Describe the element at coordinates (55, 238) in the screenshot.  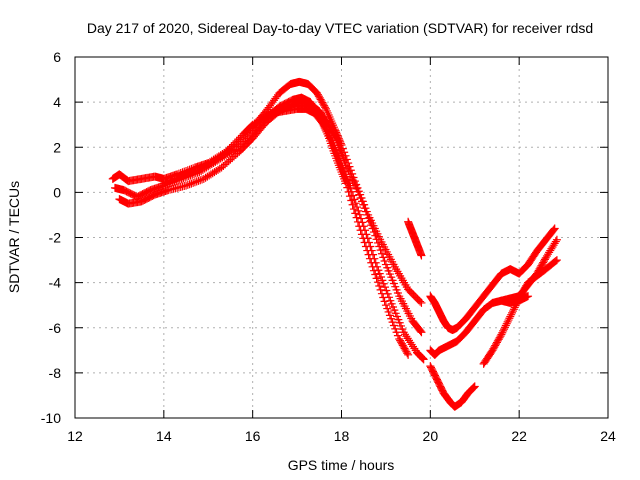
I see `y-tick-label: -2` at that location.